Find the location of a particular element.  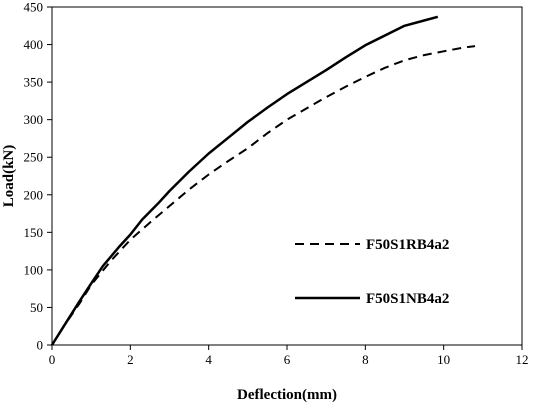

y-tick-label: 100 is located at coordinates (34, 269).